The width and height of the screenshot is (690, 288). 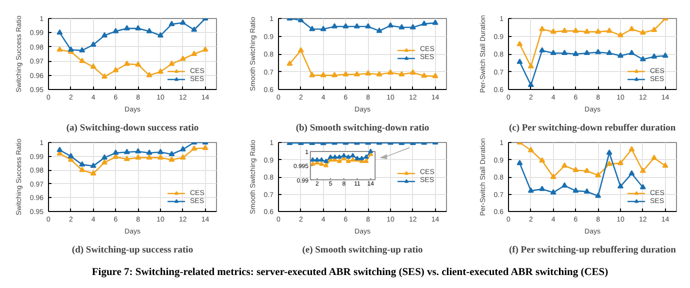 What do you see at coordinates (133, 251) in the screenshot?
I see `text: (d) Switching-up success ratio` at bounding box center [133, 251].